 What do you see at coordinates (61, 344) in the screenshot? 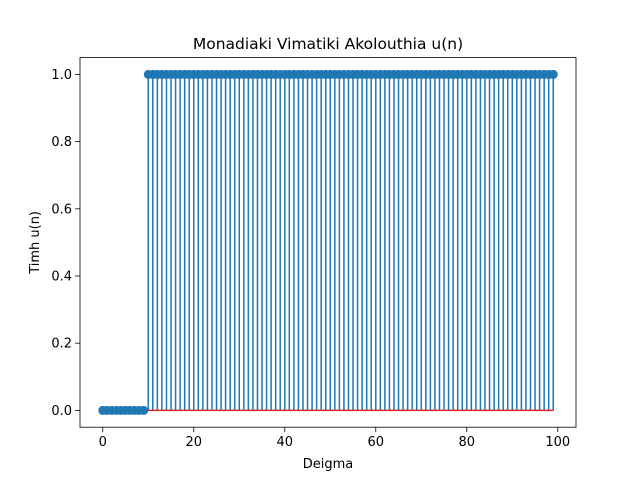
I see `y-tick-label-1: 0.2` at bounding box center [61, 344].